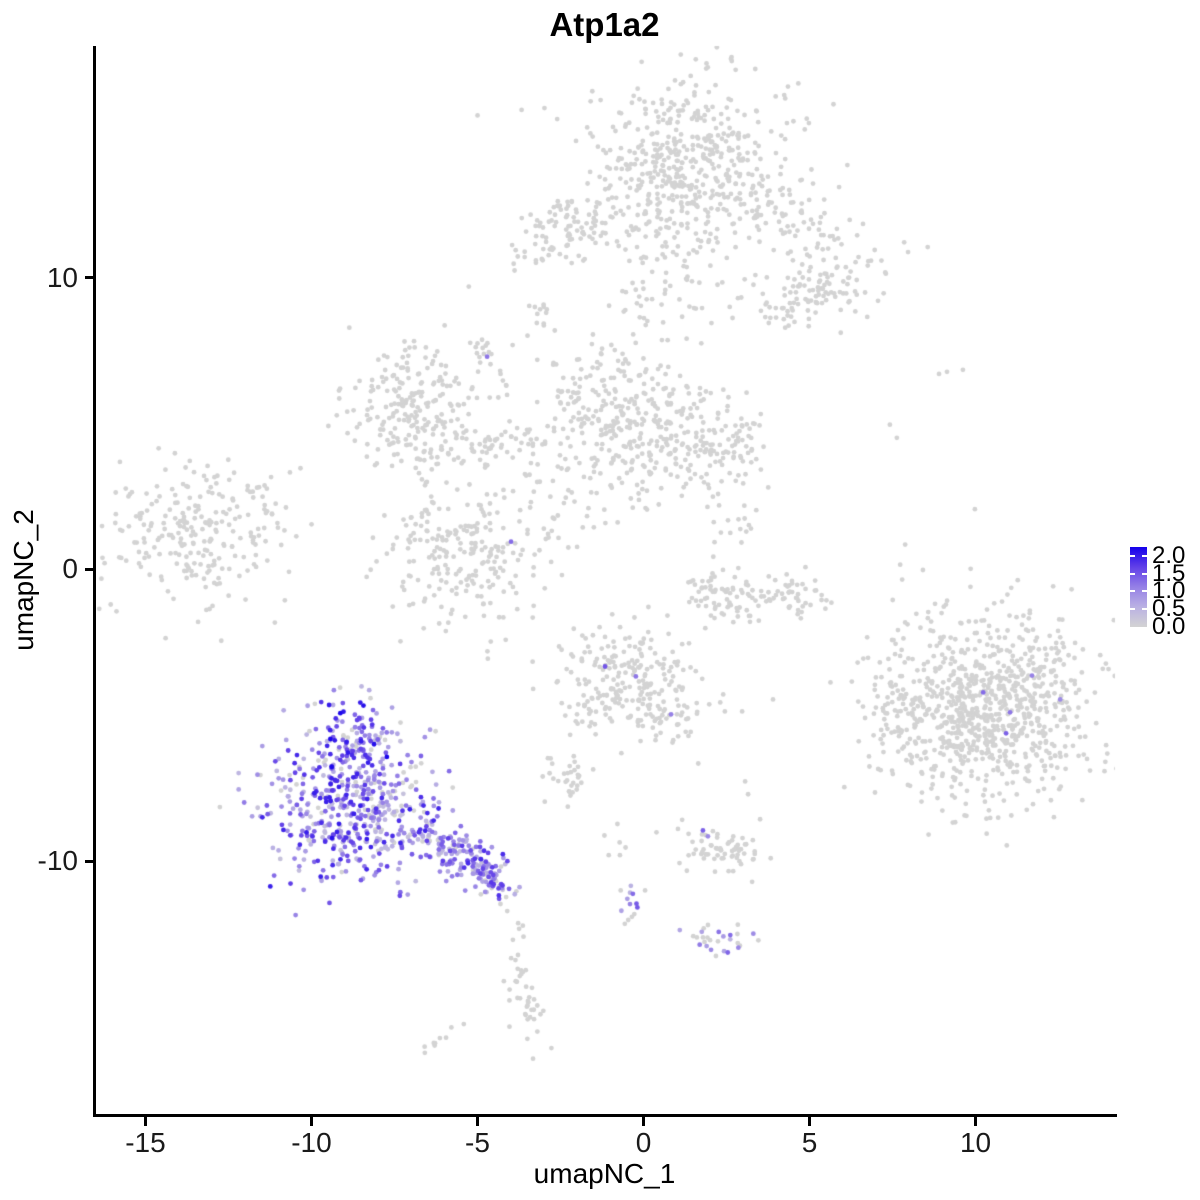 This screenshot has width=1200, height=1200. Describe the element at coordinates (477, 1142) in the screenshot. I see `x-tick-label: -5` at that location.